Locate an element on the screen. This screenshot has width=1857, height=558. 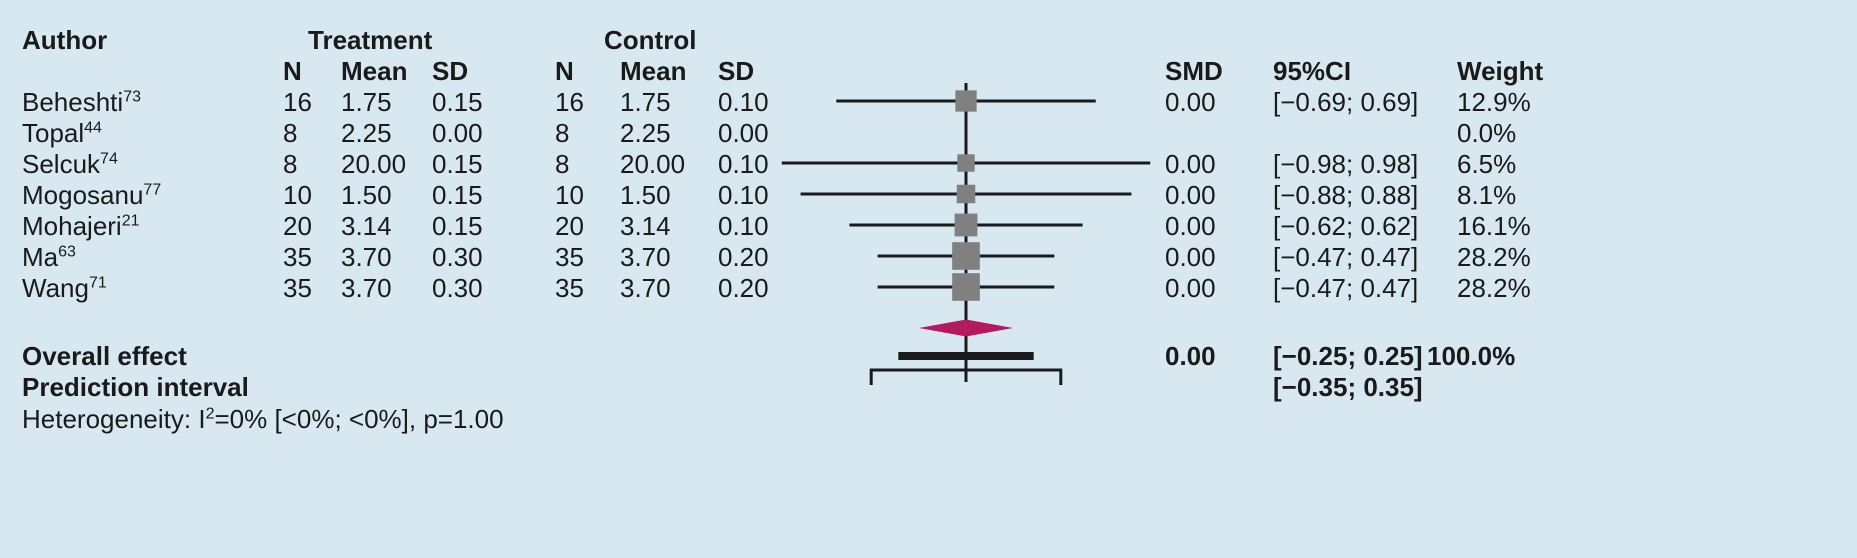
study-author: Mogosanu77 is located at coordinates (92, 195).